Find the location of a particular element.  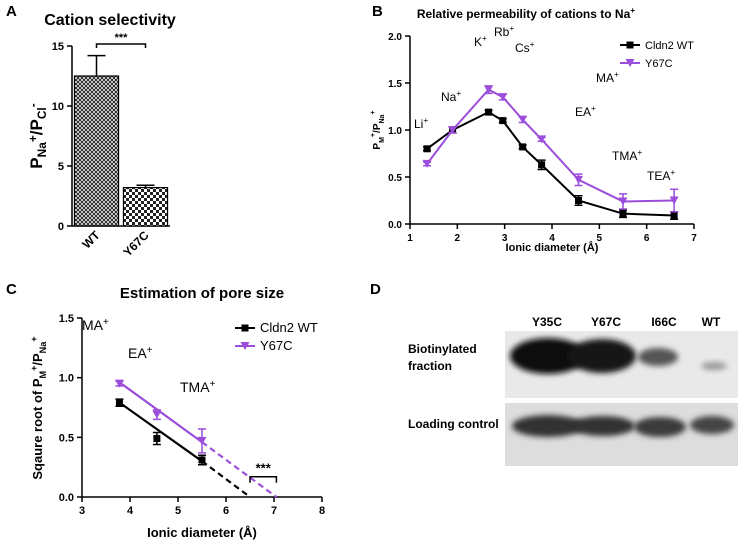

legend-label: Y67C is located at coordinates (276, 345).